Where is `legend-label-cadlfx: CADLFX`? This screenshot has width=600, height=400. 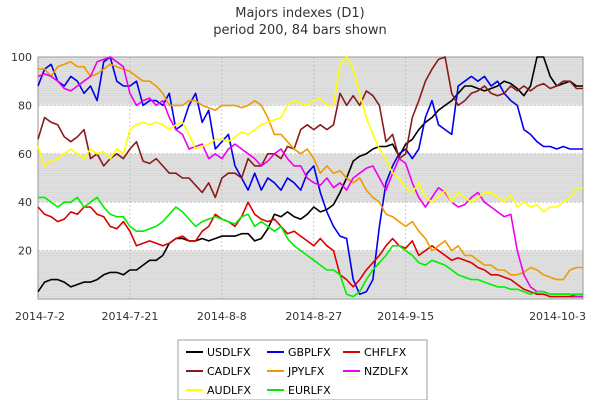
legend-label-cadlfx: CADLFX is located at coordinates (229, 371).